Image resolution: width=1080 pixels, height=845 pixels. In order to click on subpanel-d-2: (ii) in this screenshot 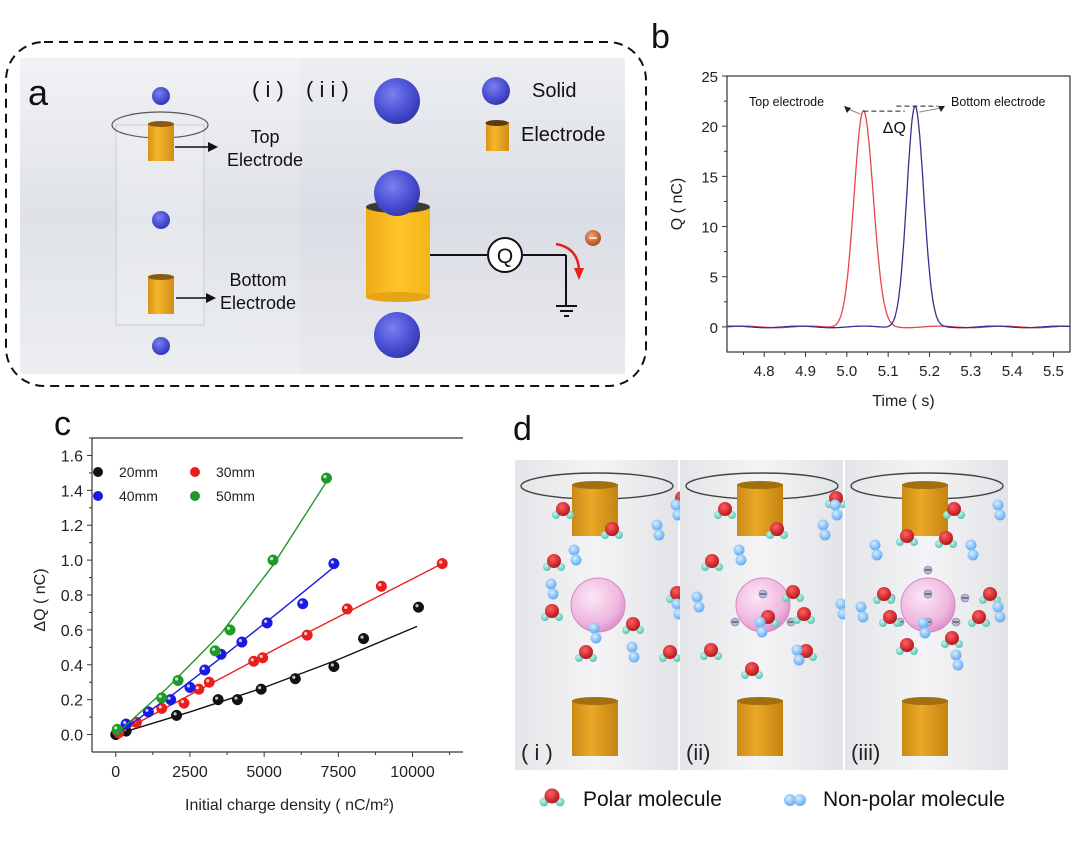, I will do `click(764, 615)`.